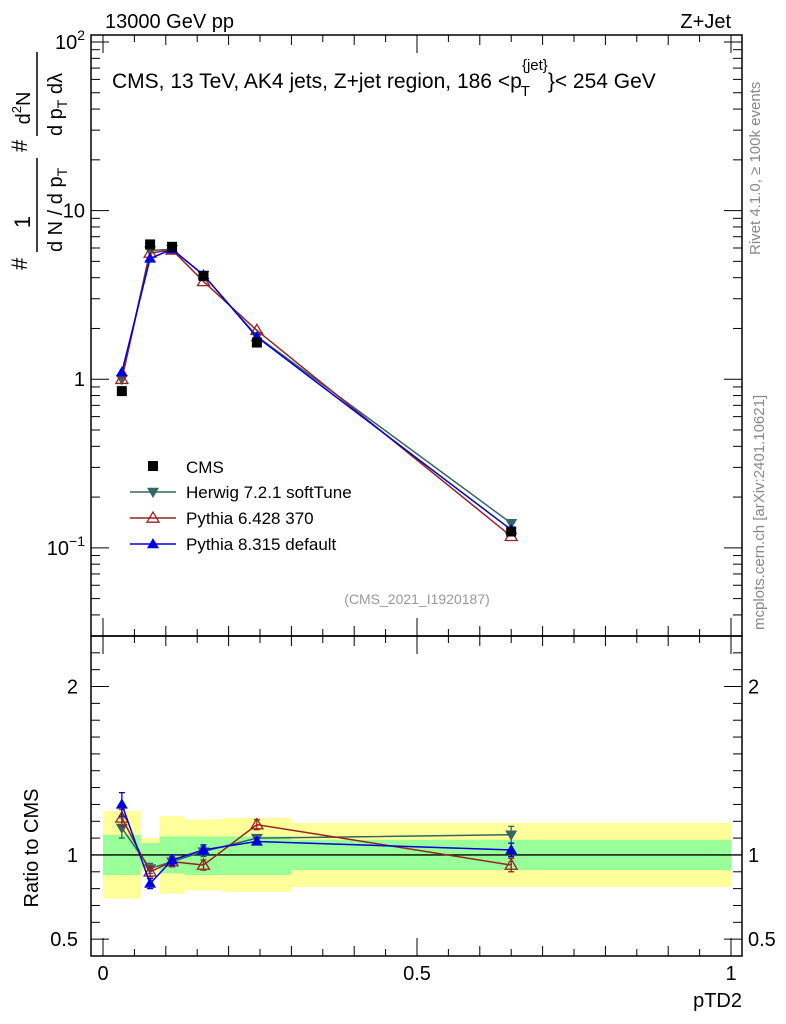 Image resolution: width=786 pixels, height=1024 pixels. What do you see at coordinates (57, 104) in the screenshot?
I see `y-label-denominator-2: d pT dλ` at bounding box center [57, 104].